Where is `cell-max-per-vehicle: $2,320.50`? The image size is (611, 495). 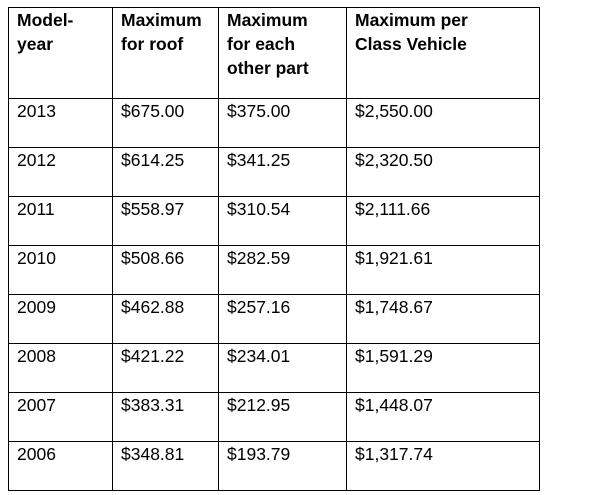 cell-max-per-vehicle: $2,320.50 is located at coordinates (443, 172).